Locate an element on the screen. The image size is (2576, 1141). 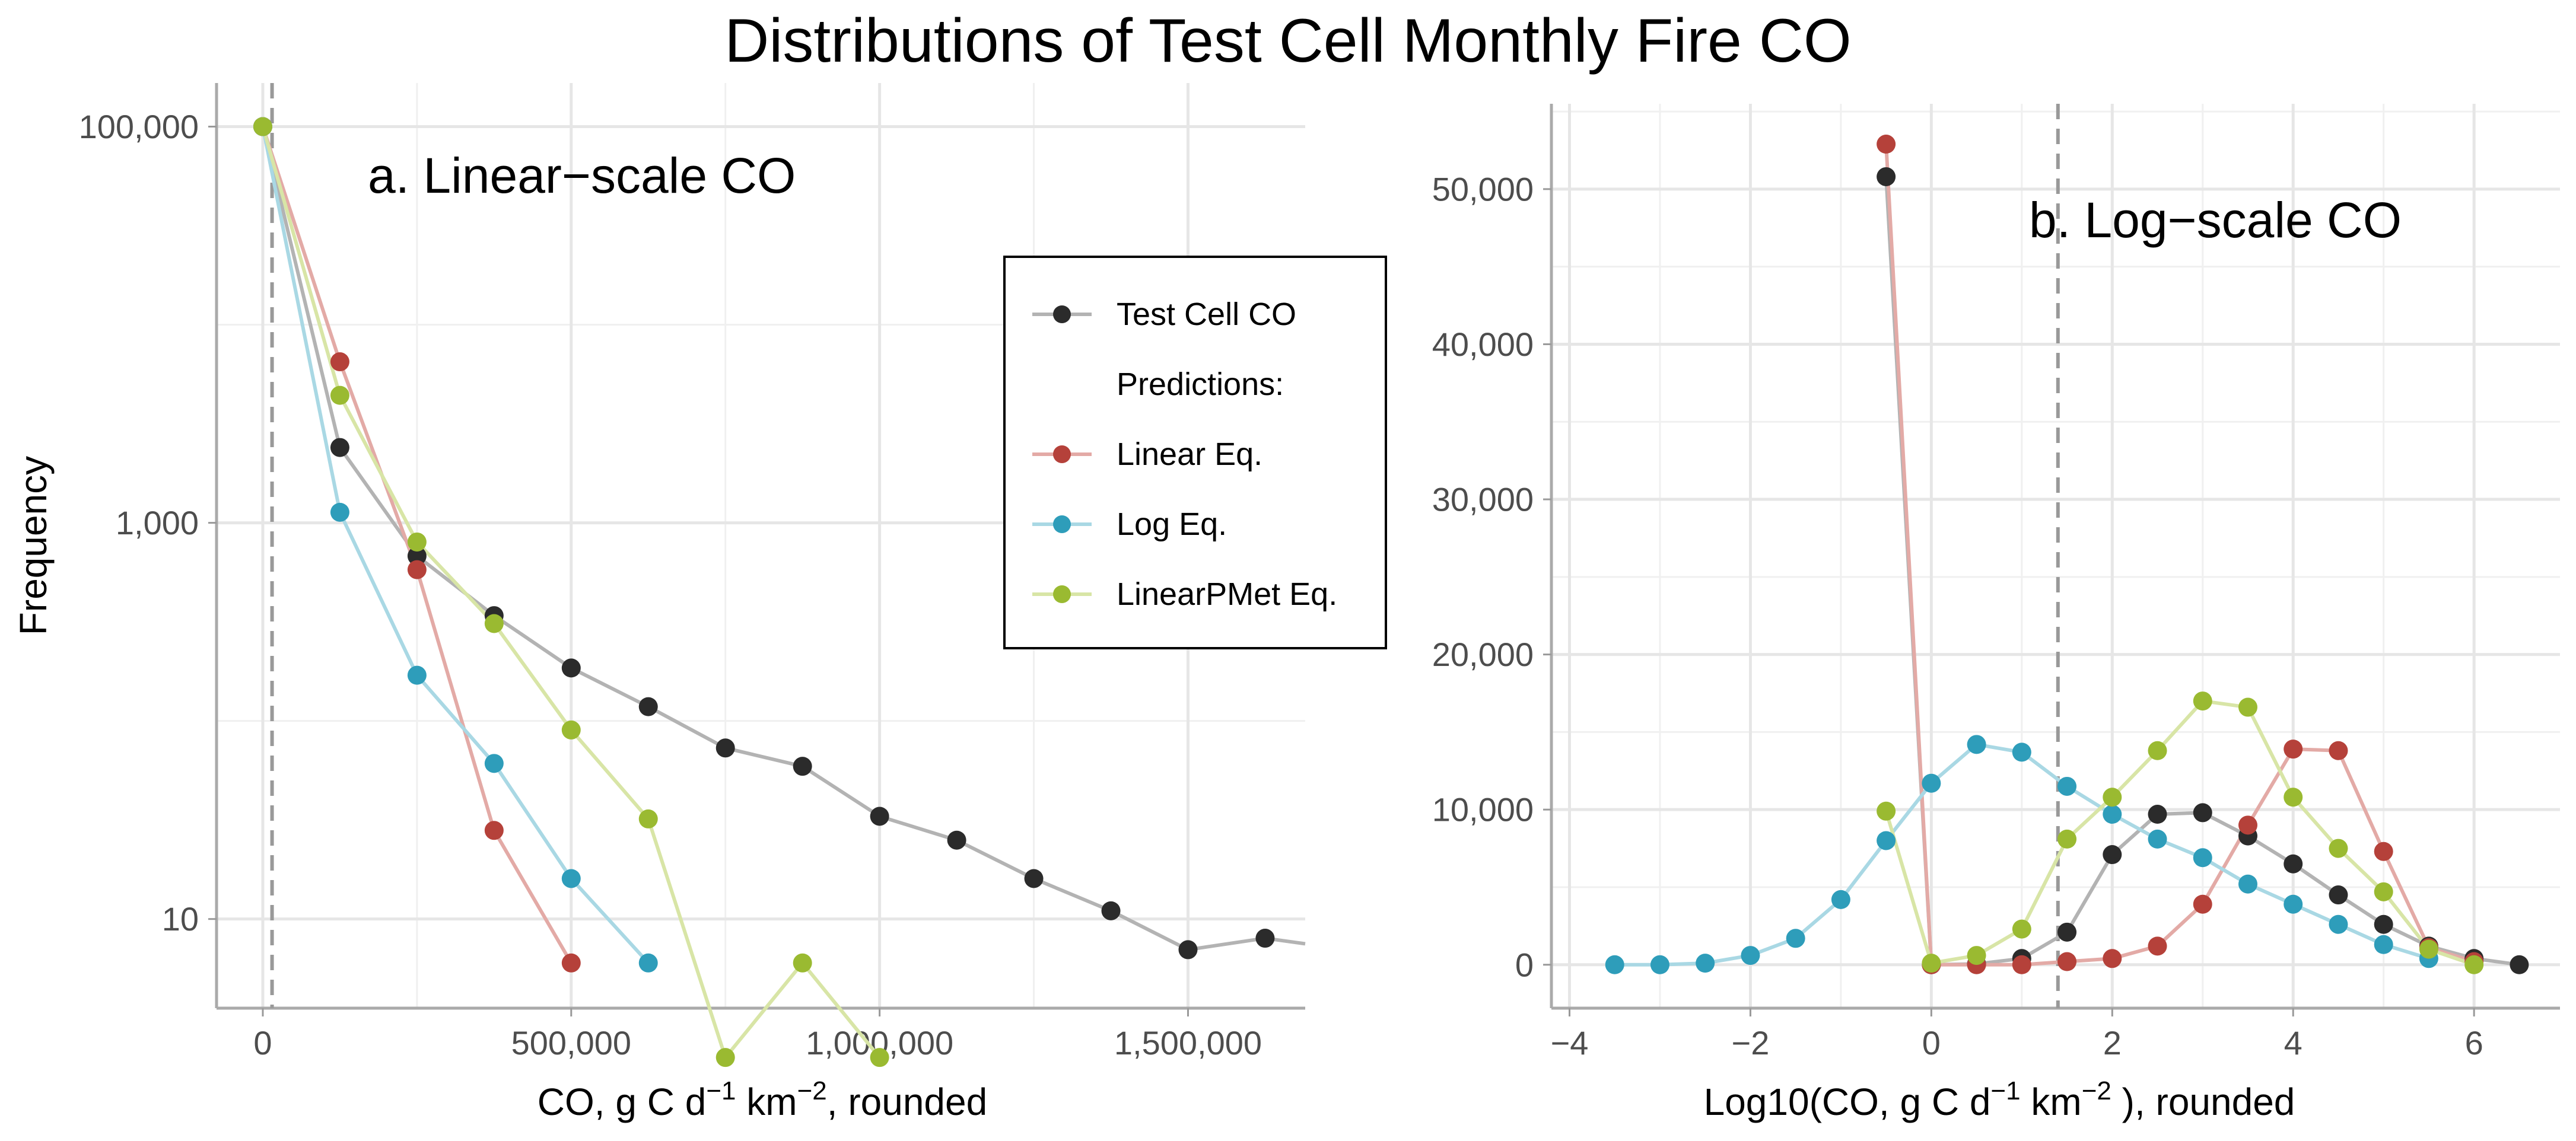
panel-a-y-axis-label: Frequency is located at coordinates (33, 545).